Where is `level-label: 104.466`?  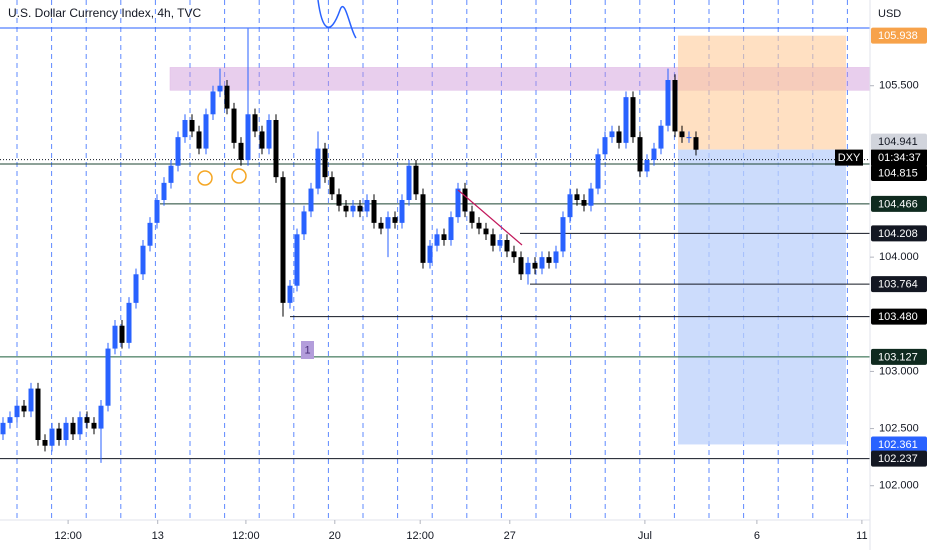 level-label: 104.466 is located at coordinates (898, 204).